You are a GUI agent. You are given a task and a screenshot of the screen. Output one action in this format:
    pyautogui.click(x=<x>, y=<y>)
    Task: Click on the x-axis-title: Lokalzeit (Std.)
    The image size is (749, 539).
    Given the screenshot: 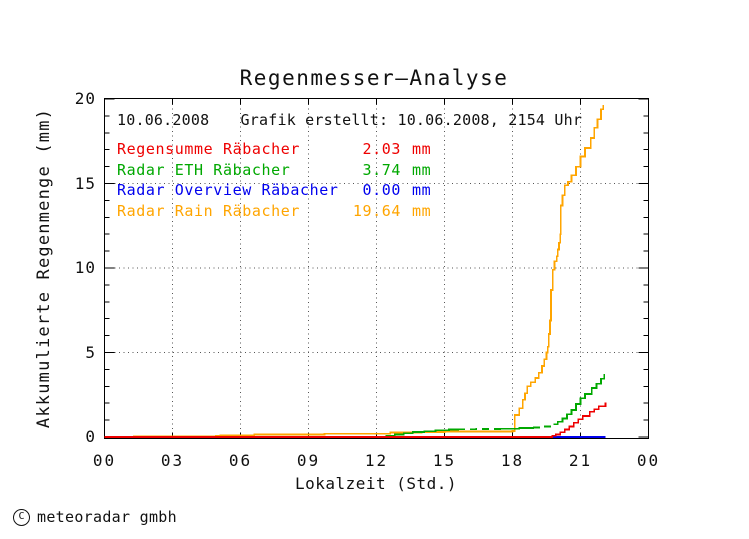 What is the action you would take?
    pyautogui.click(x=376, y=483)
    